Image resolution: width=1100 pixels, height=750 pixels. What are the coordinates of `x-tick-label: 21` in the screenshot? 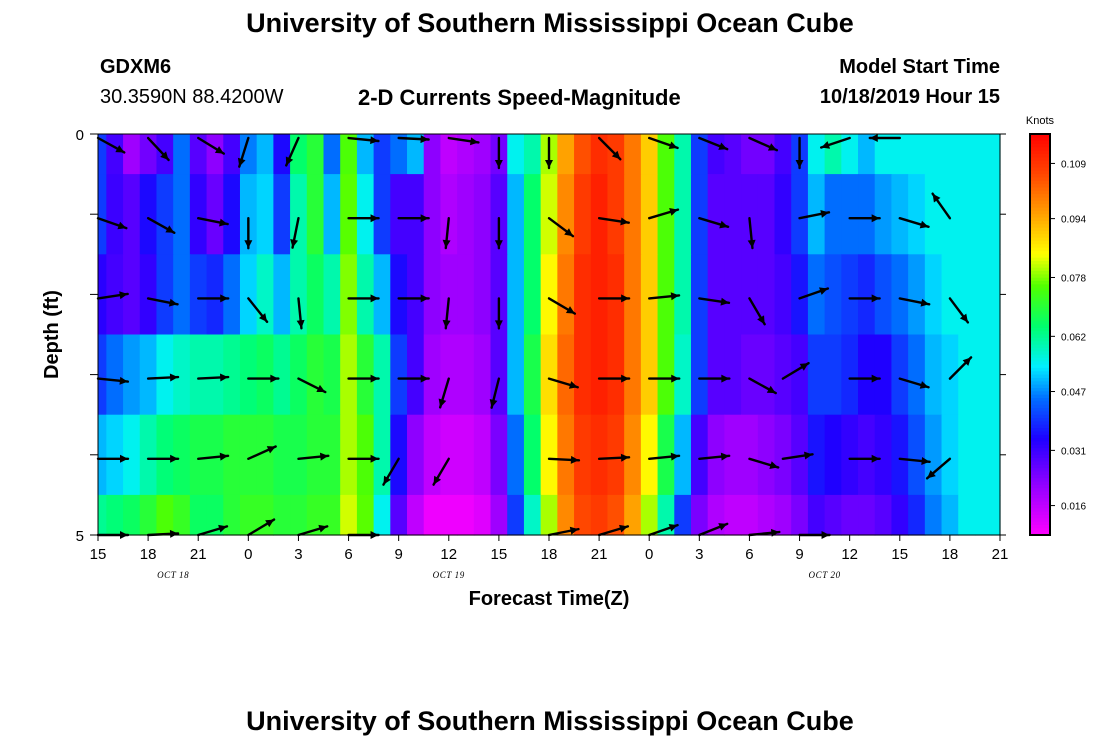 It's located at (1000, 554).